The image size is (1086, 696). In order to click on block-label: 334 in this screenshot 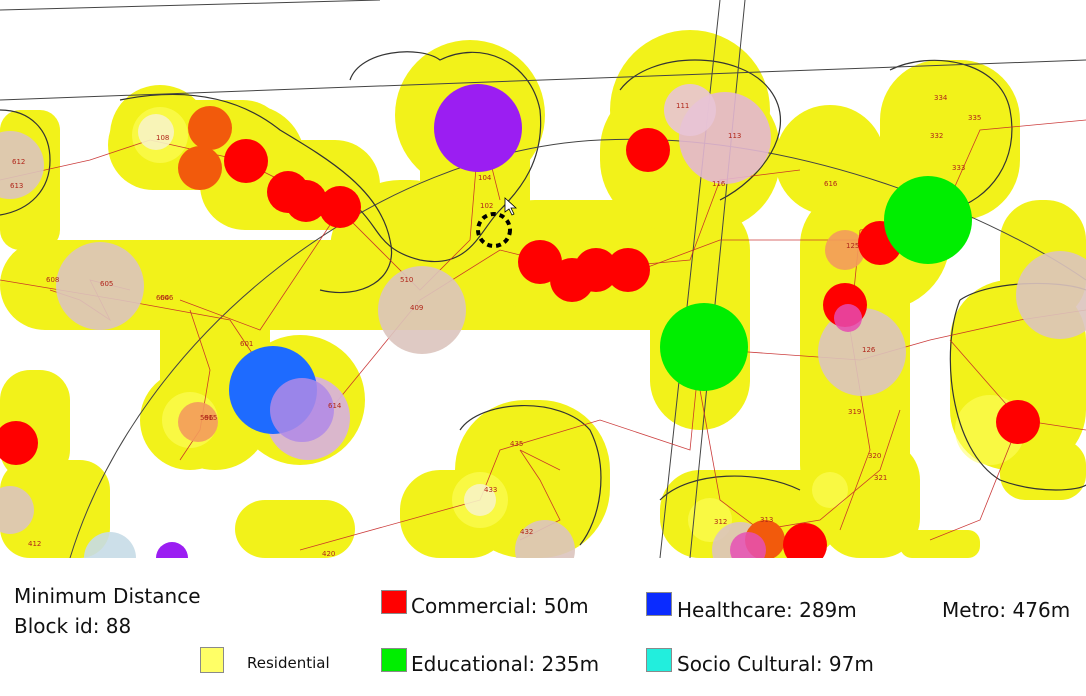, I will do `click(941, 98)`.